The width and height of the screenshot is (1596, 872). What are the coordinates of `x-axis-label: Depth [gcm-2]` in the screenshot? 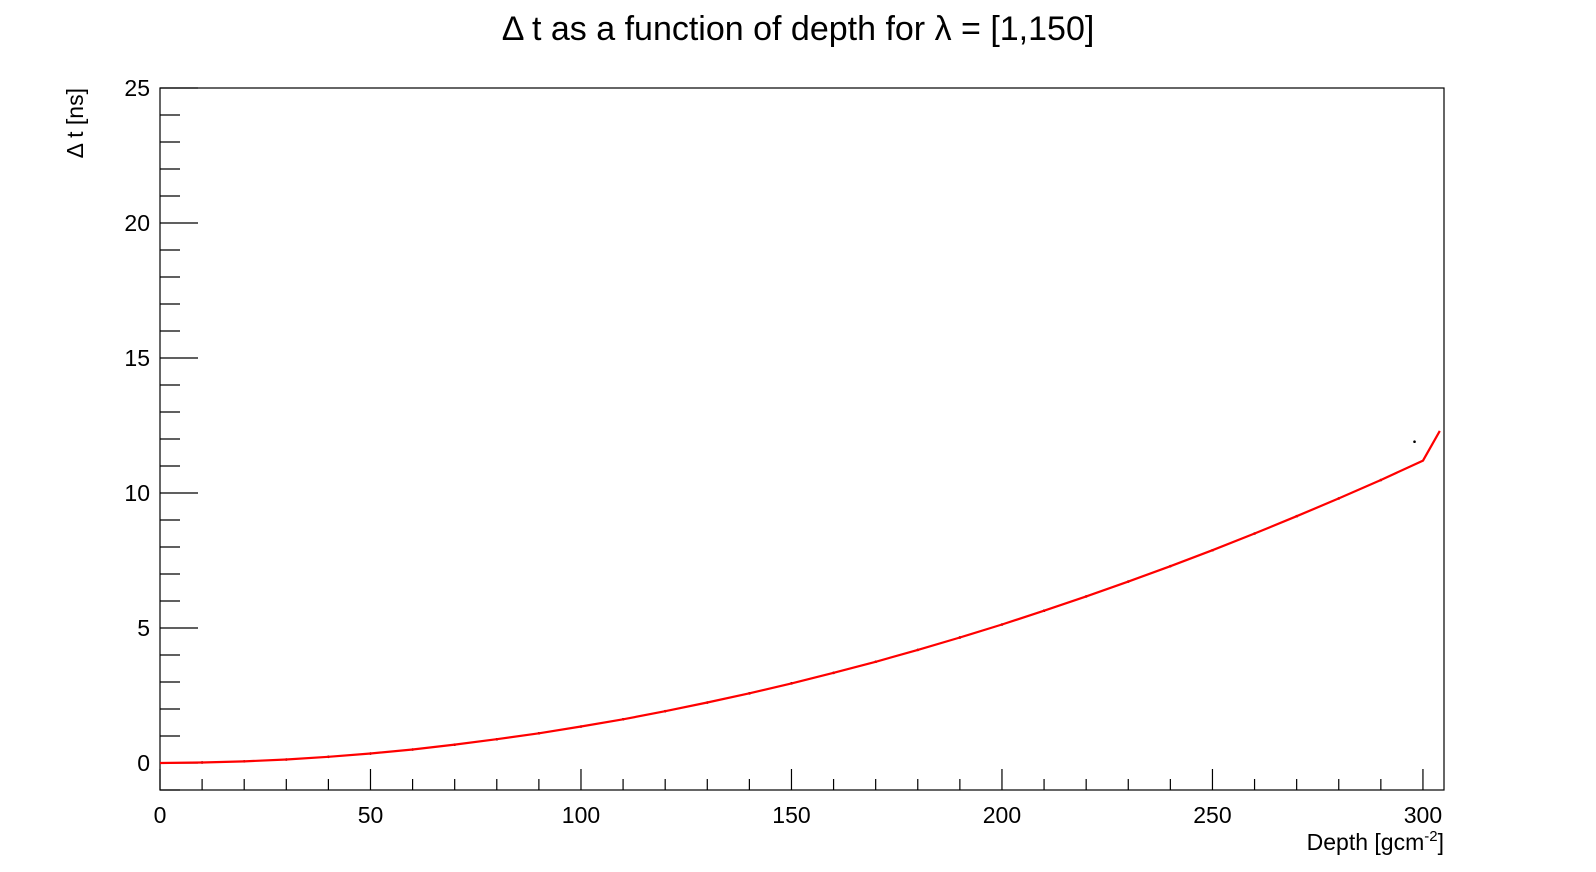 It's located at (1375, 841).